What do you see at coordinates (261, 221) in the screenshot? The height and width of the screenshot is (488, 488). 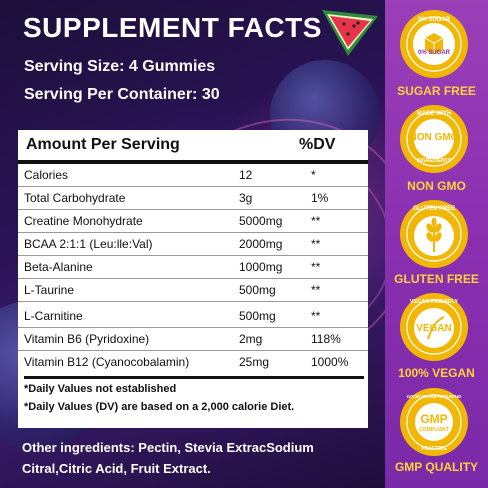 I see `row-amount: 5000mg` at bounding box center [261, 221].